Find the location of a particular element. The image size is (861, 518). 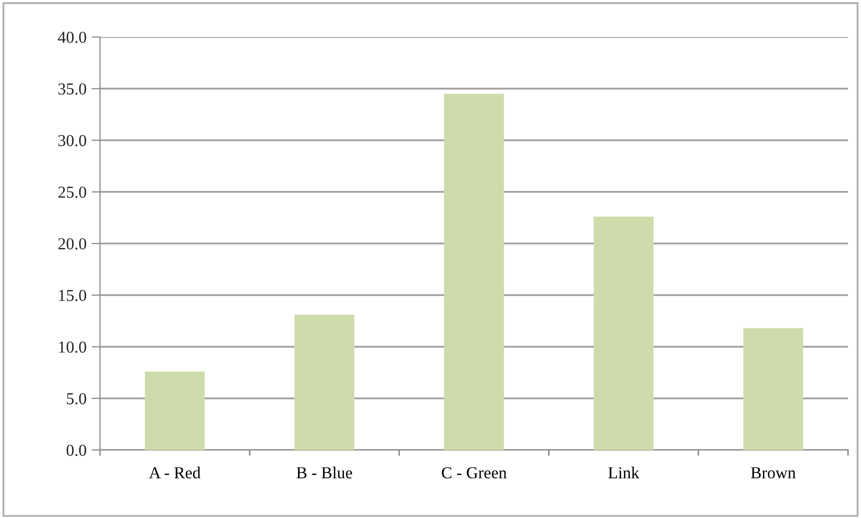

x-tick-label: B - Blue is located at coordinates (324, 472).